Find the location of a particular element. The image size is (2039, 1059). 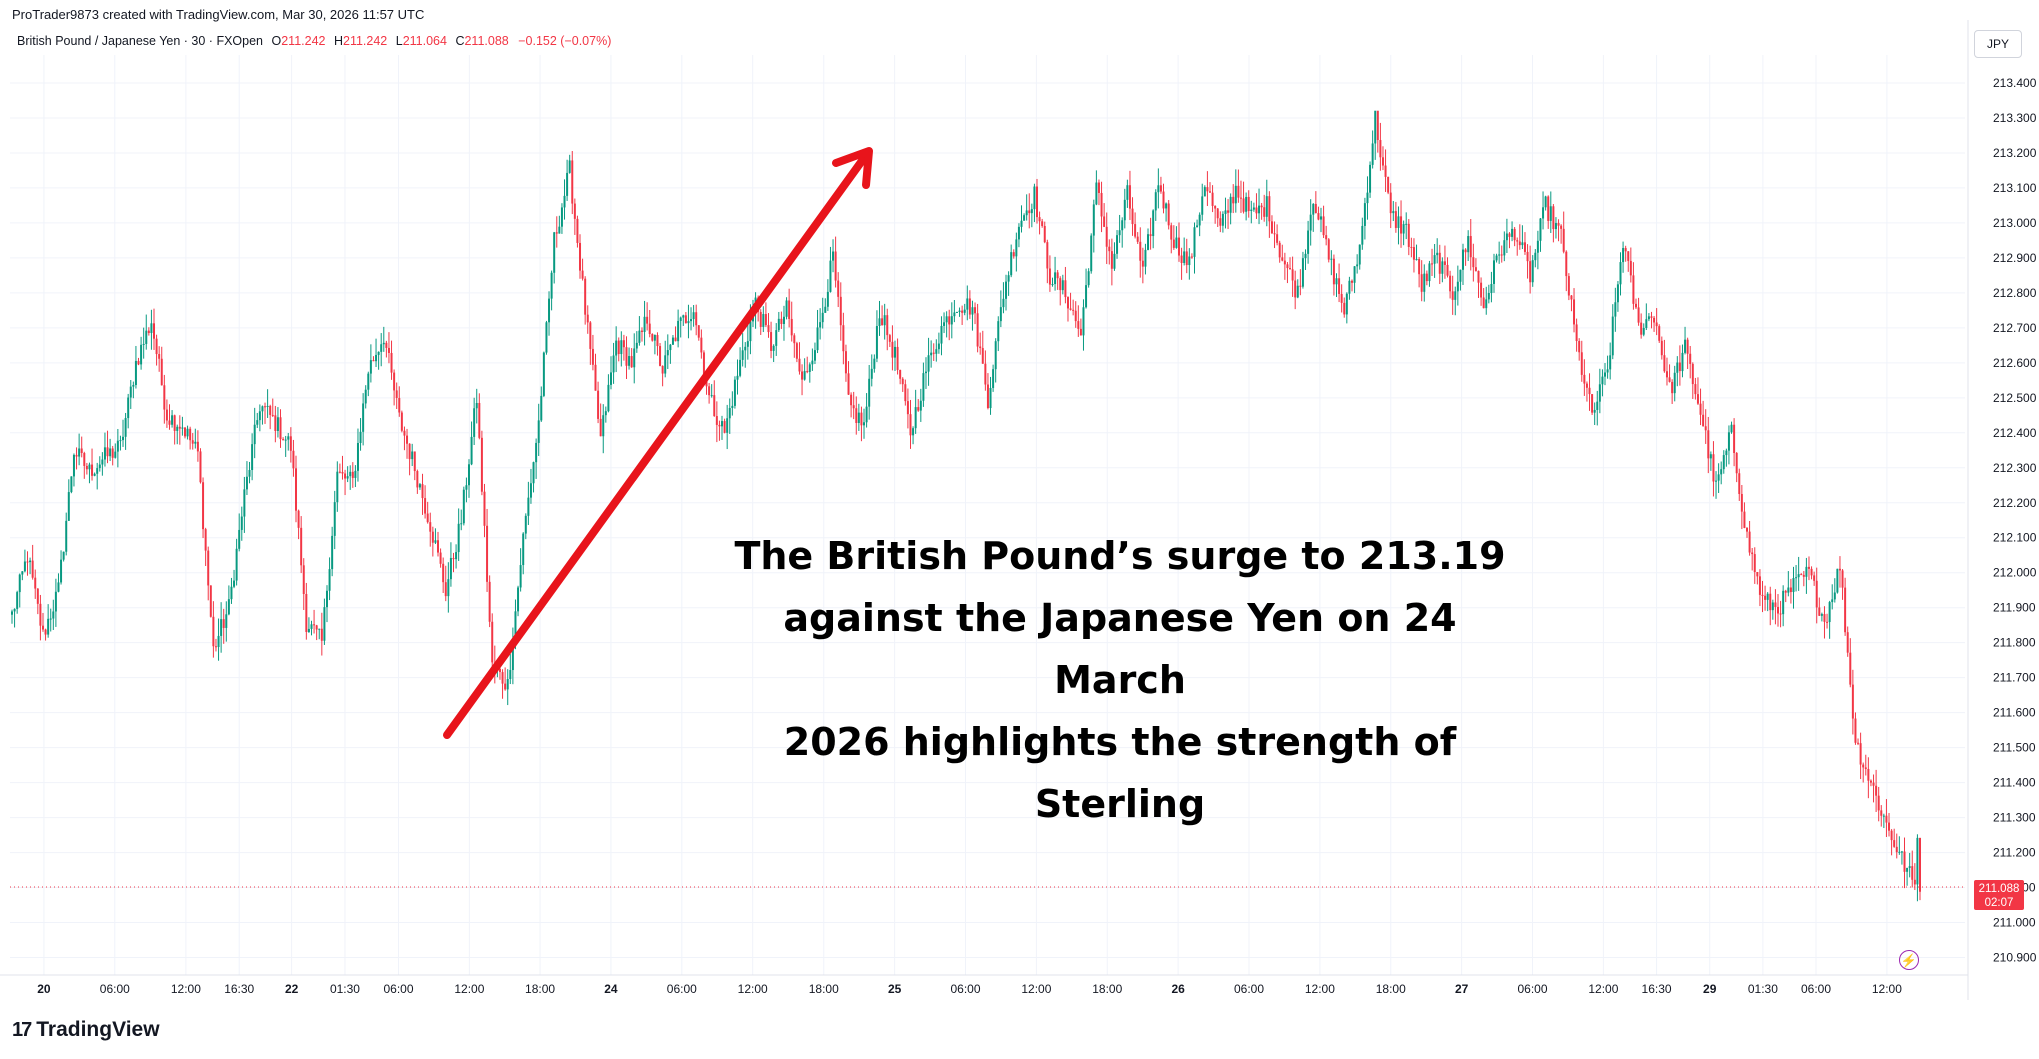

lightning-icon: ⚡ is located at coordinates (1909, 960).